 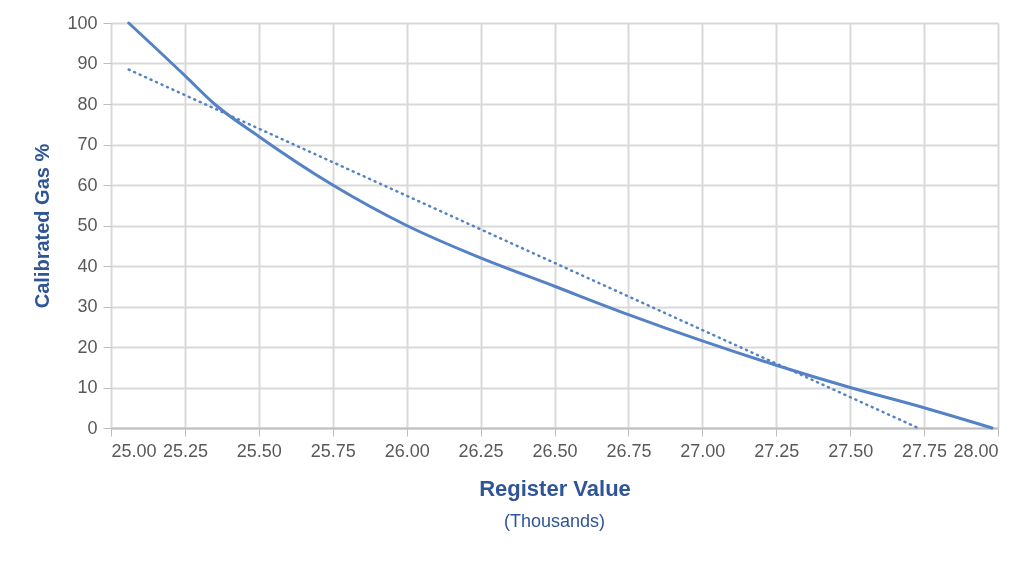 What do you see at coordinates (87, 306) in the screenshot?
I see `y-tick-label: 30` at bounding box center [87, 306].